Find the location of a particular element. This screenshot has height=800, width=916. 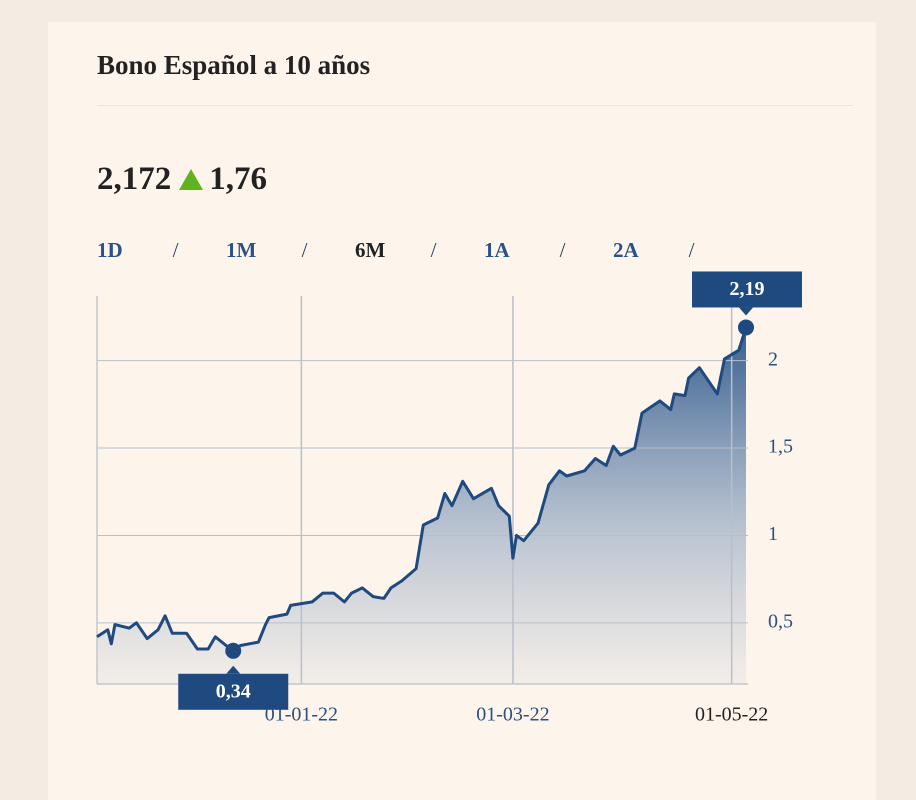

widget-title: Bono Español a 10 años is located at coordinates (234, 65).